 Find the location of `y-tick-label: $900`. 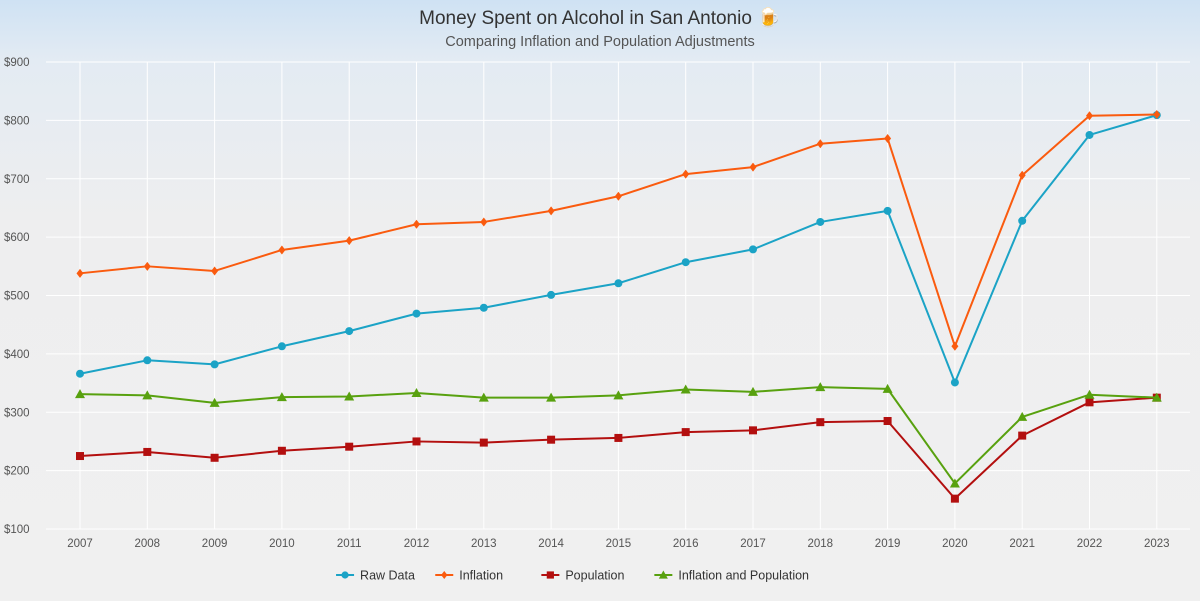

y-tick-label: $900 is located at coordinates (17, 63).